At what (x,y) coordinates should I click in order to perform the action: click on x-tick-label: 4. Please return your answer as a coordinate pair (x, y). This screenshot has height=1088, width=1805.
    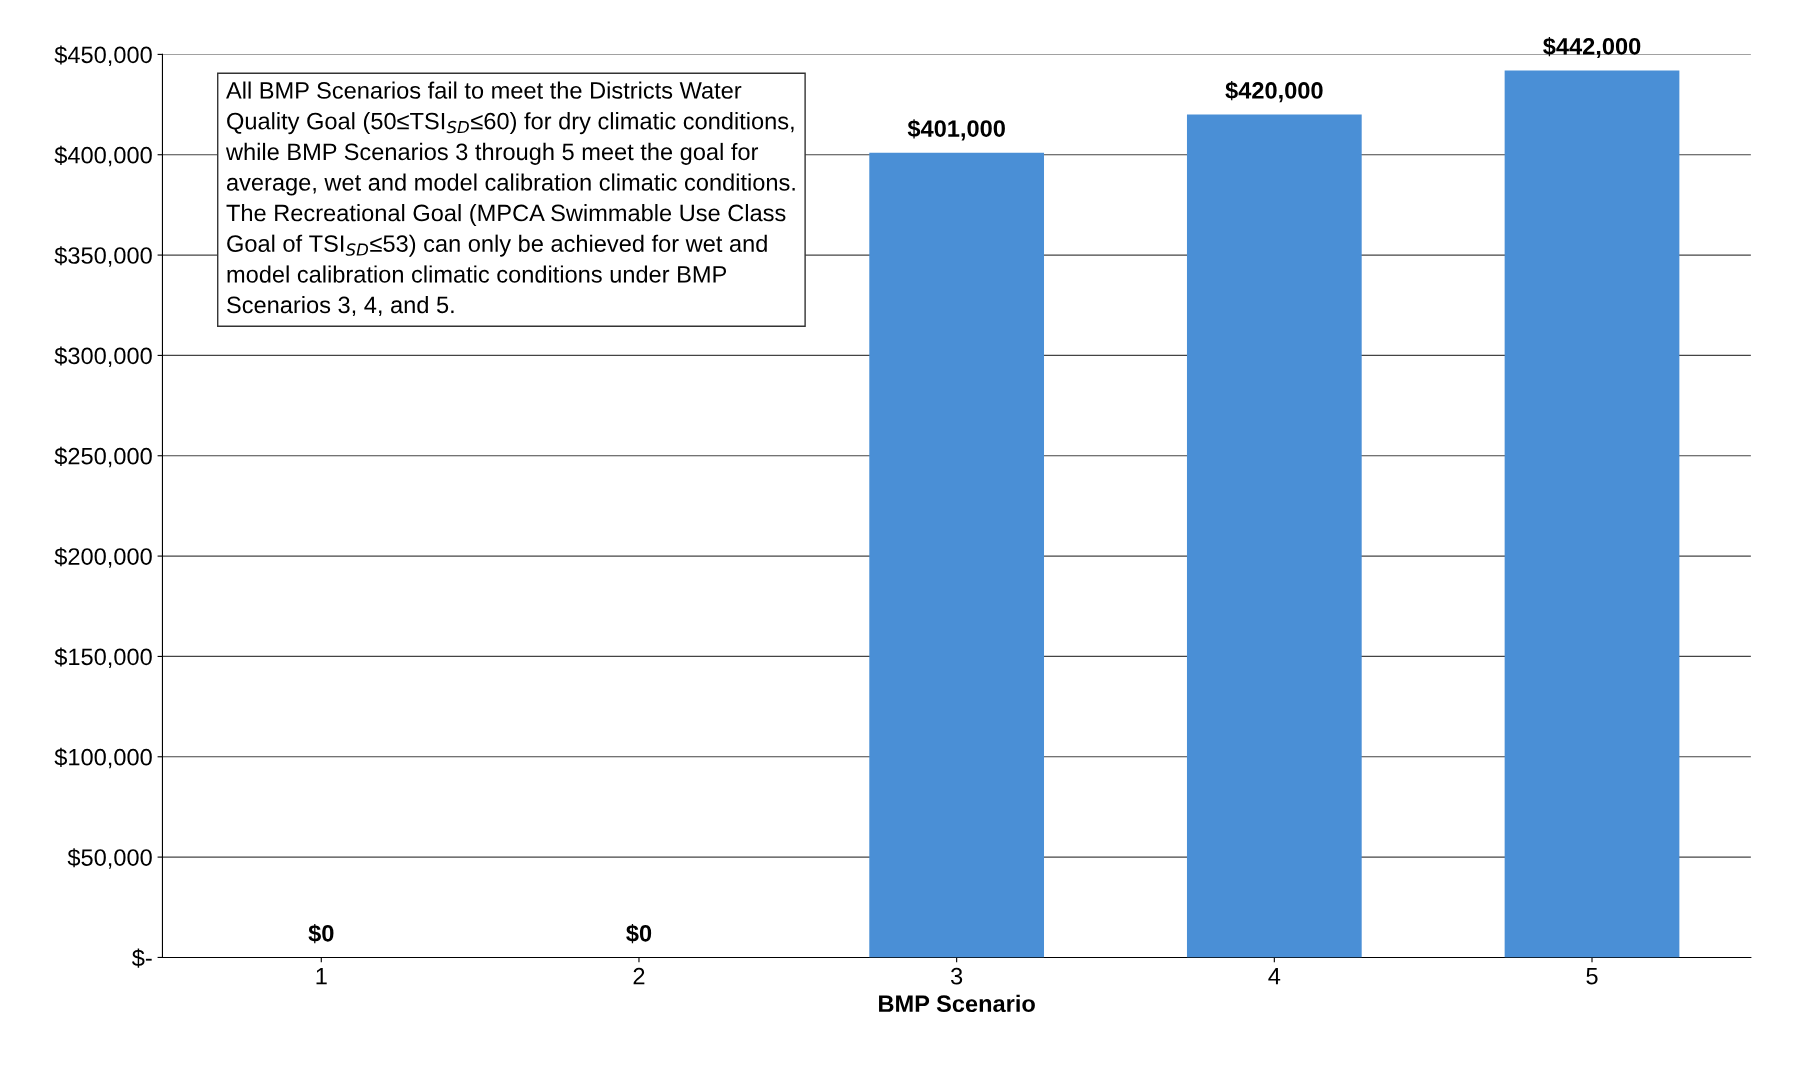
    Looking at the image, I should click on (1274, 976).